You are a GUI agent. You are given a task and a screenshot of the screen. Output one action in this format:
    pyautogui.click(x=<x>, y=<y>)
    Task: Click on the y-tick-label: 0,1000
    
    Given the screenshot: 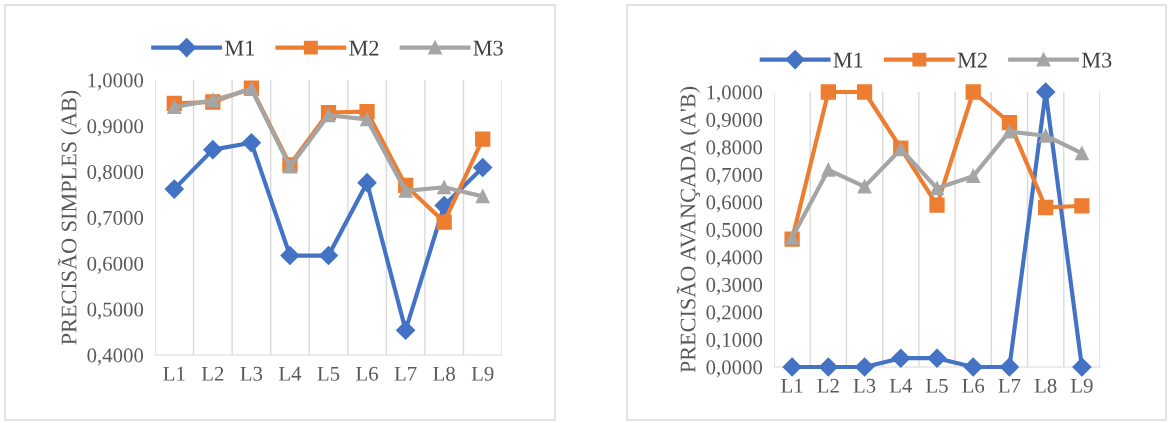 What is the action you would take?
    pyautogui.click(x=734, y=341)
    